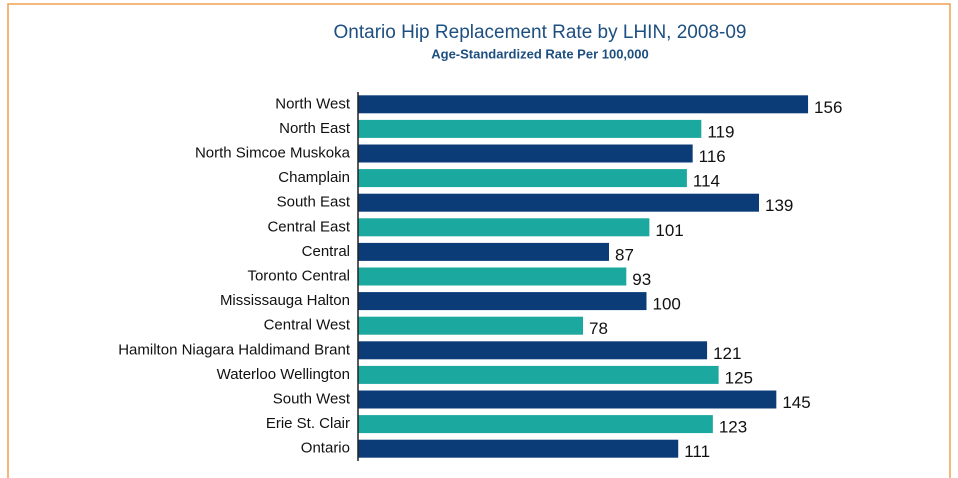 This screenshot has height=478, width=958. What do you see at coordinates (733, 427) in the screenshot?
I see `data-label: 123` at bounding box center [733, 427].